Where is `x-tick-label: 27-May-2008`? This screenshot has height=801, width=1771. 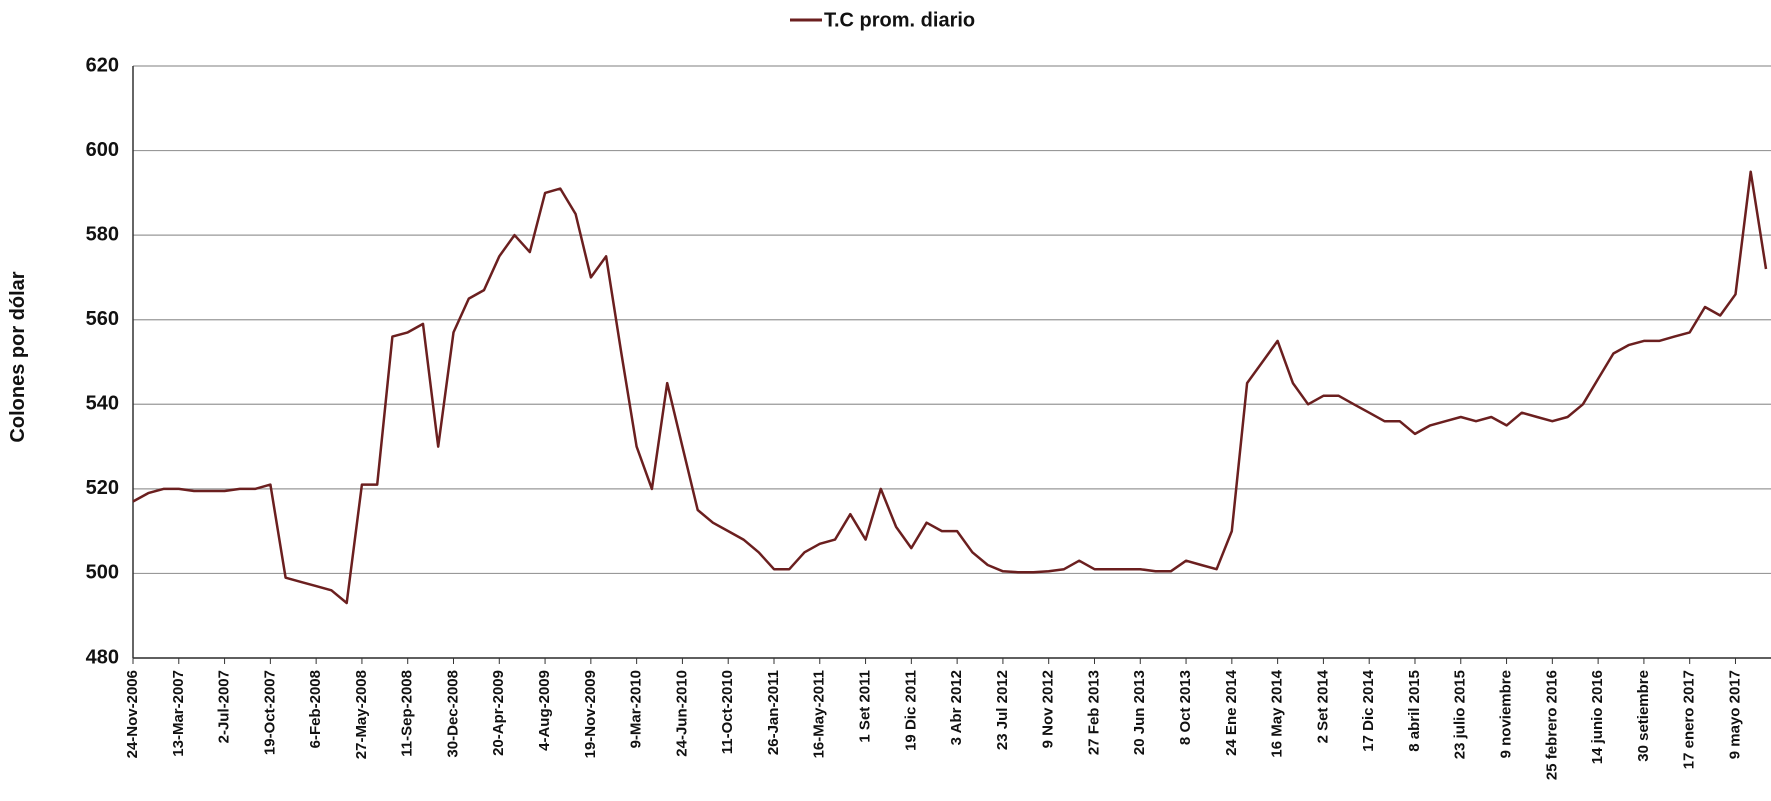 x-tick-label: 27-May-2008 is located at coordinates (361, 714).